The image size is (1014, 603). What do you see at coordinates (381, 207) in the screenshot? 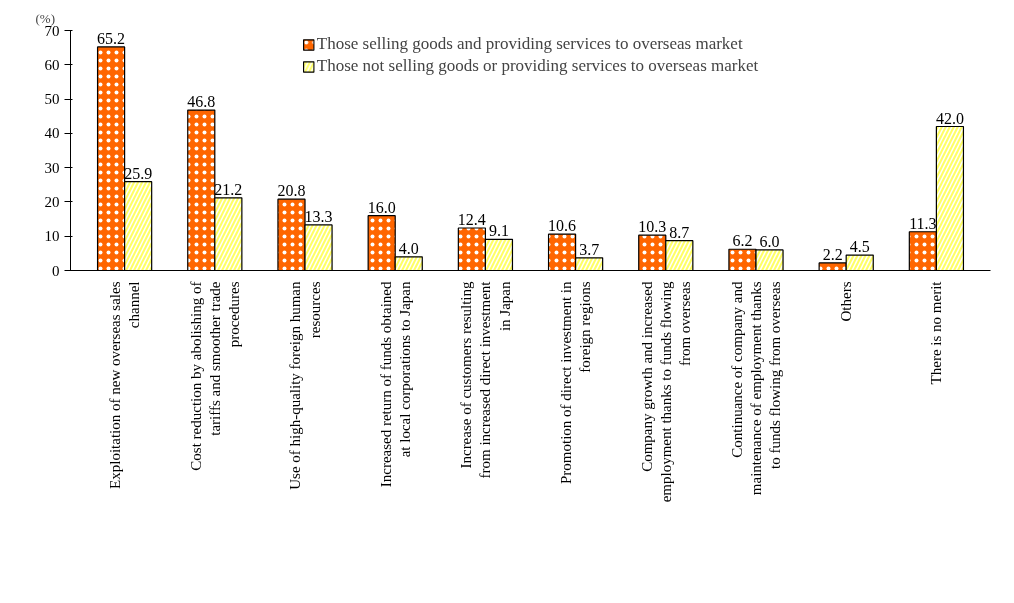
I see `data-label: 16.0` at bounding box center [381, 207].